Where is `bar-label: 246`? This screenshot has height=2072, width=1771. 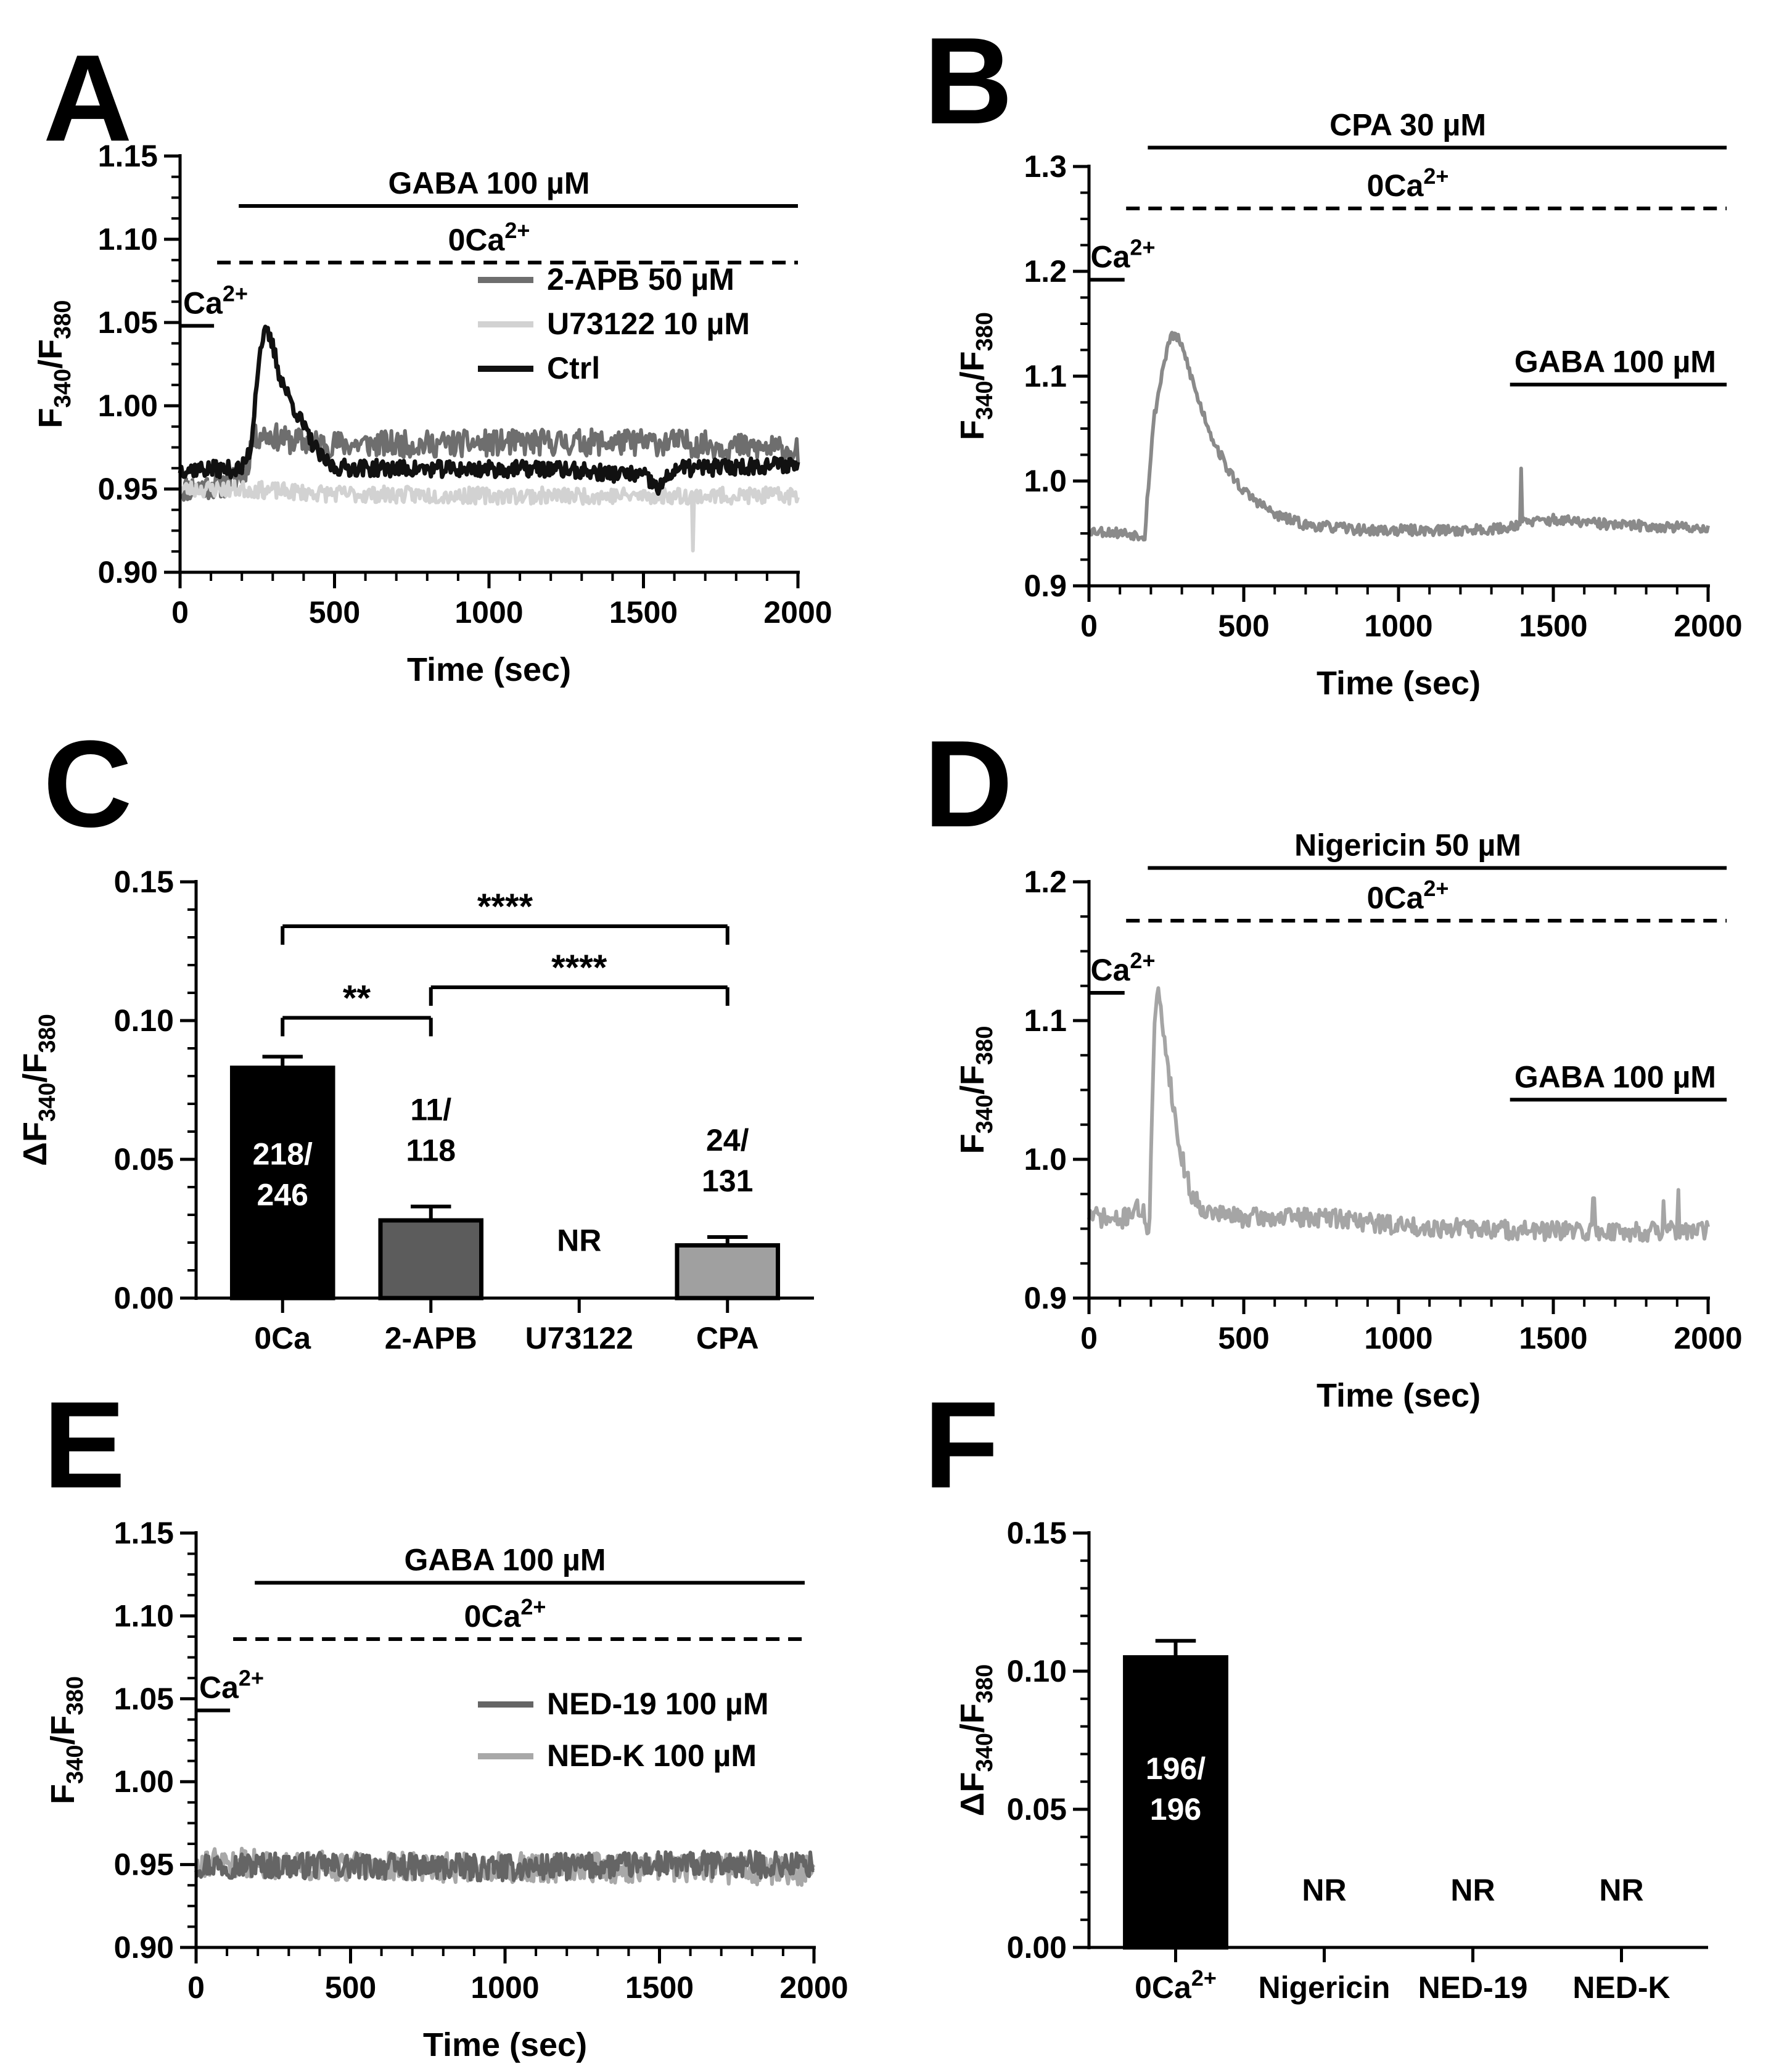 bar-label: 246 is located at coordinates (282, 1194).